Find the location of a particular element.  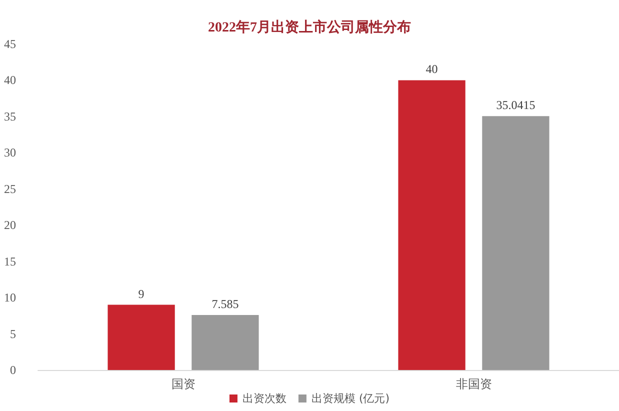

data-label: 7.585 is located at coordinates (225, 304).